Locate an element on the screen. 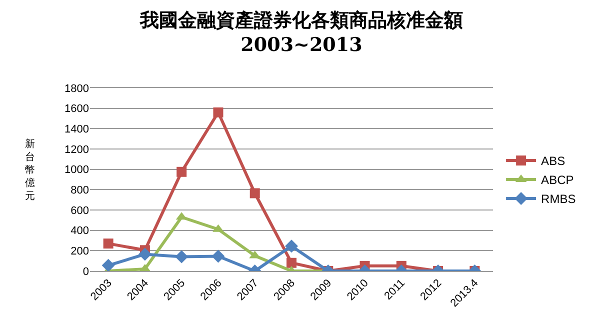  y-tick-label: 0 is located at coordinates (85, 272).